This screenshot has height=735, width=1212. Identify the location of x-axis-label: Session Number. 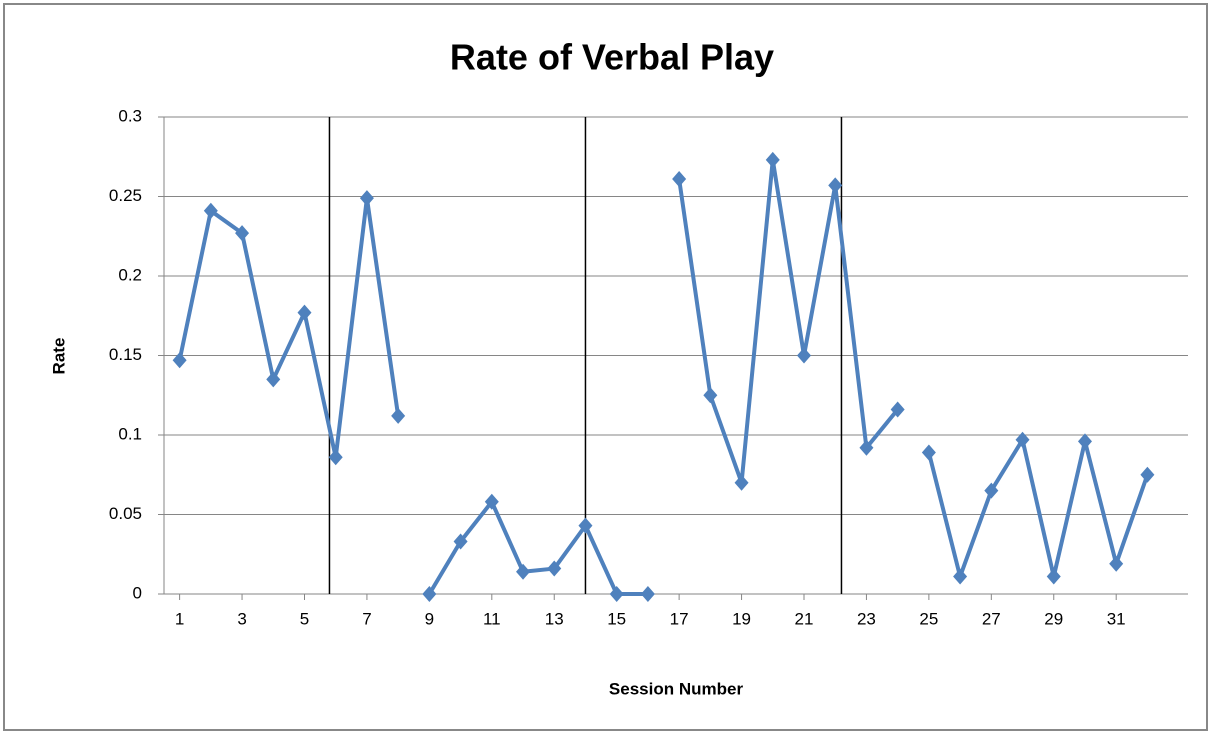
(676, 688).